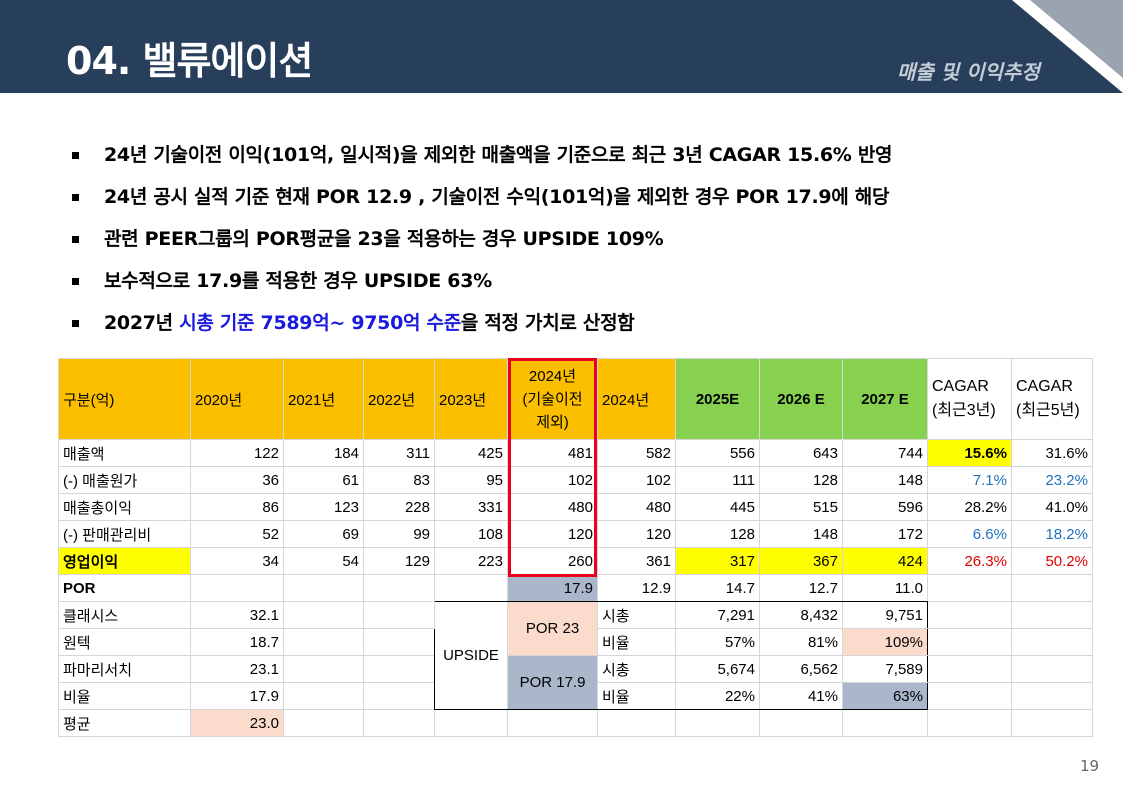 This screenshot has height=794, width=1123. Describe the element at coordinates (969, 399) in the screenshot. I see `header-cell-cagr3: CAGAR (최근3년)` at that location.